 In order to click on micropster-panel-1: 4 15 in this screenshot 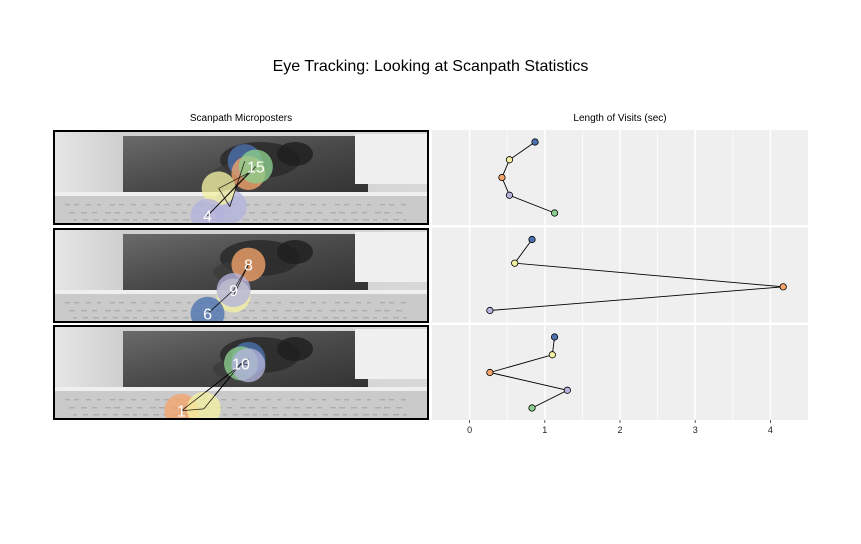, I will do `click(241, 177)`.